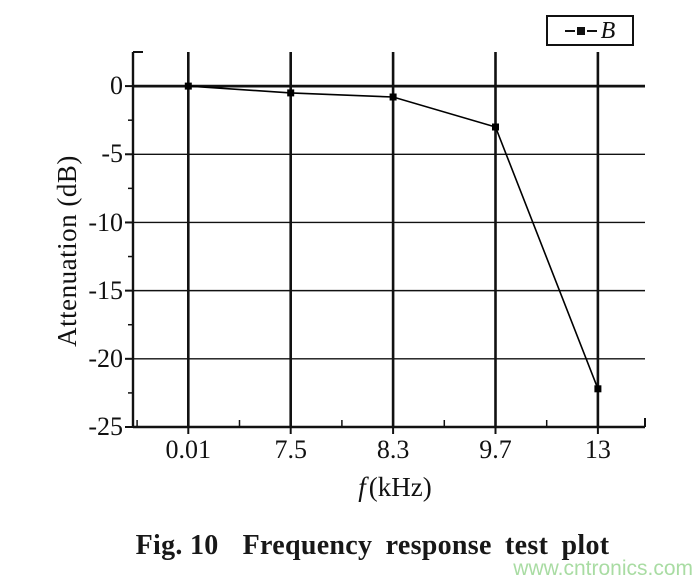  I want to click on y-tick-label: -10, so click(105, 222).